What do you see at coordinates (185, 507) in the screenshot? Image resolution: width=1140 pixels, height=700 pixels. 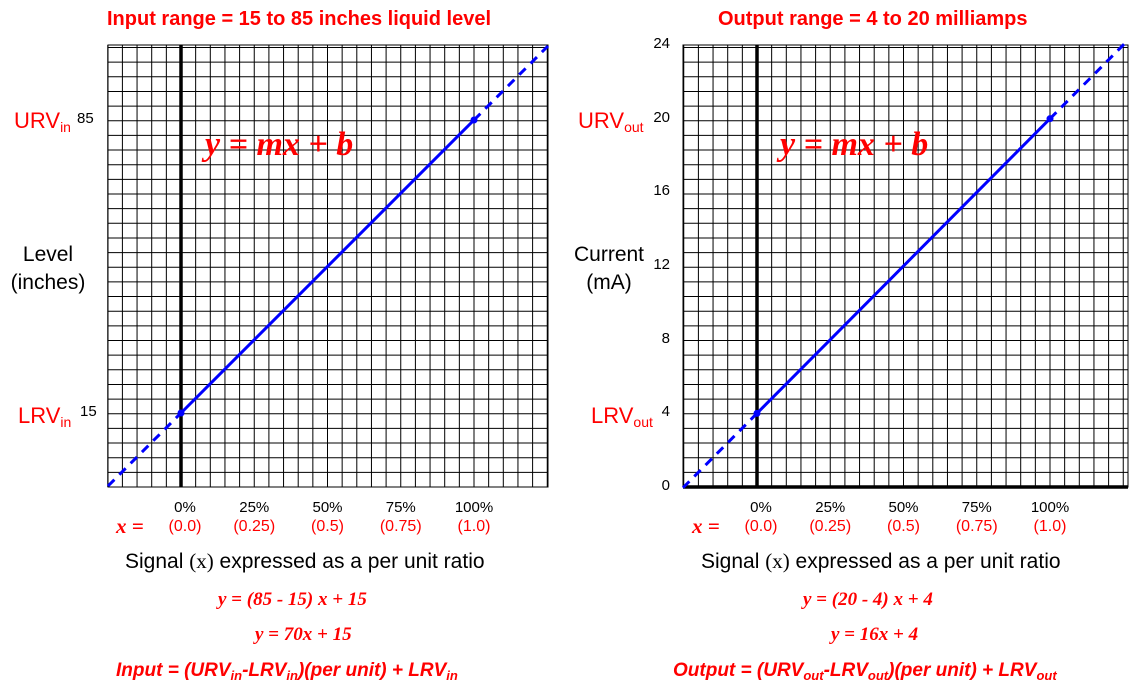 I see `left-x-tick-percent: 0%` at bounding box center [185, 507].